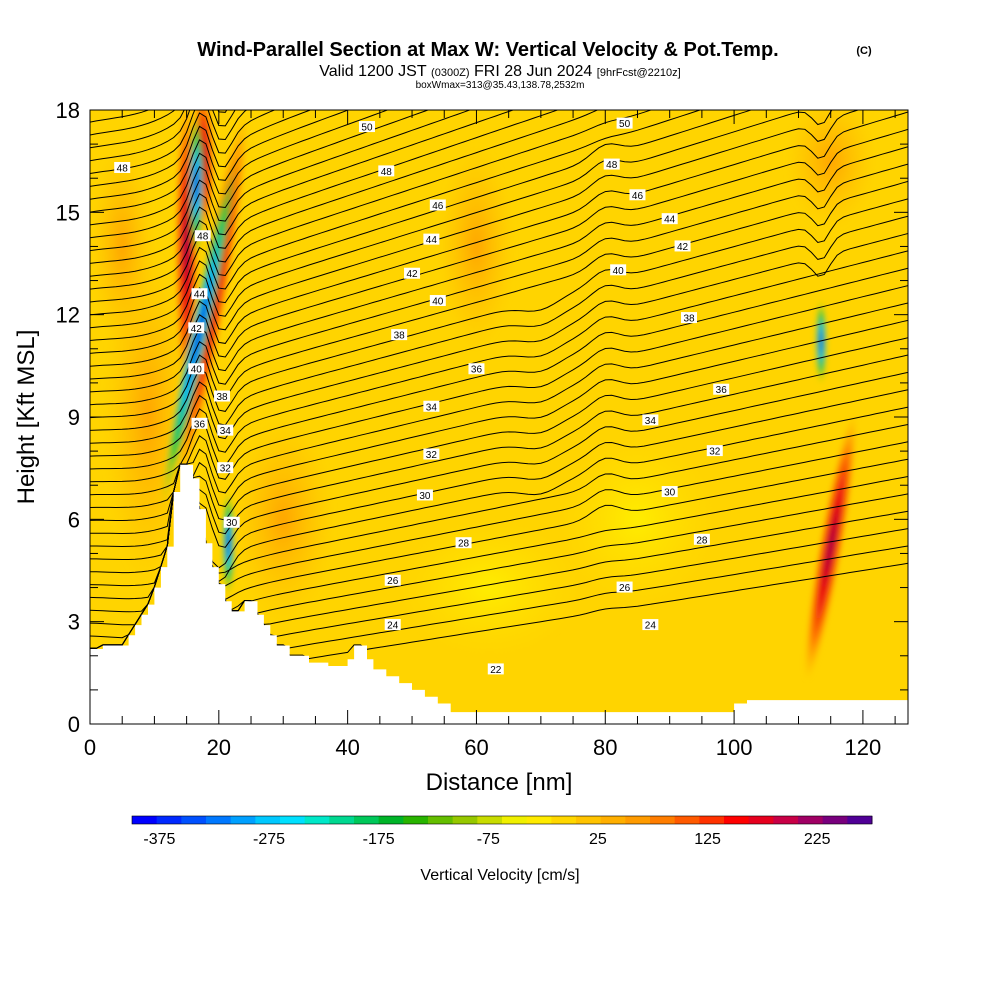  I want to click on x-tick-label: 80, so click(605, 747).